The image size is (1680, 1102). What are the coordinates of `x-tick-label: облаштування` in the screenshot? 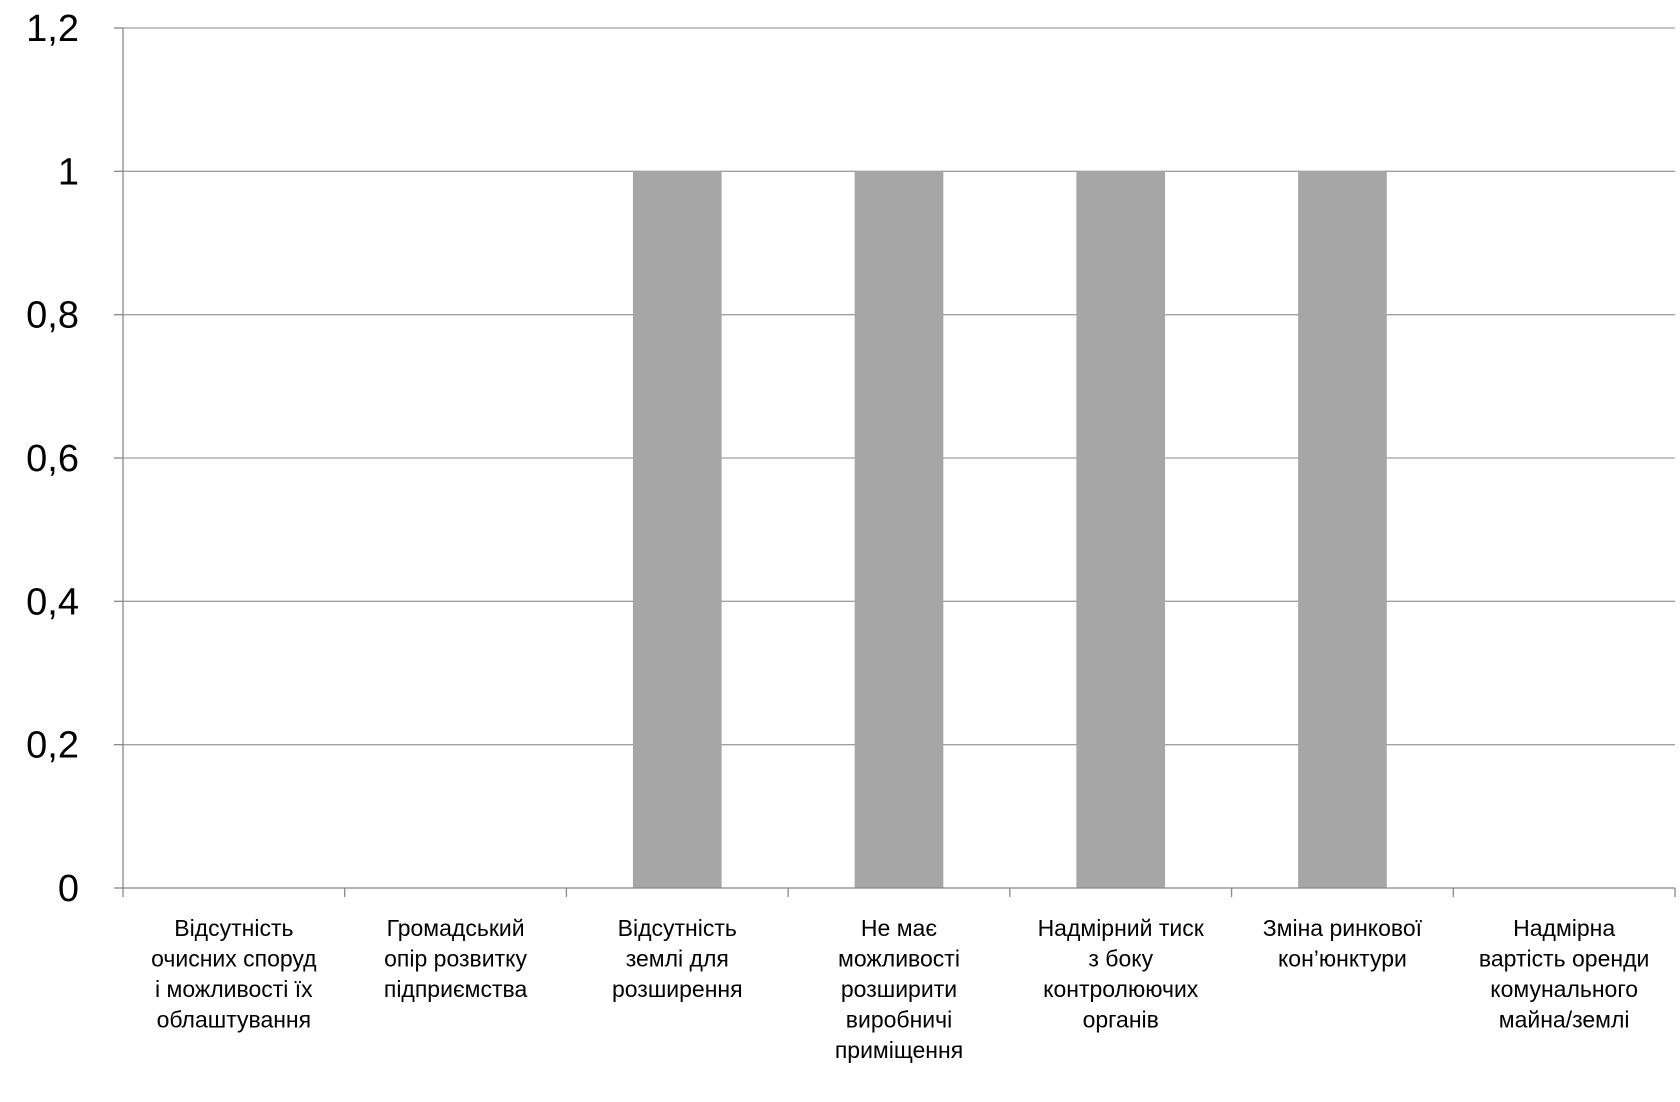 It's located at (234, 1020).